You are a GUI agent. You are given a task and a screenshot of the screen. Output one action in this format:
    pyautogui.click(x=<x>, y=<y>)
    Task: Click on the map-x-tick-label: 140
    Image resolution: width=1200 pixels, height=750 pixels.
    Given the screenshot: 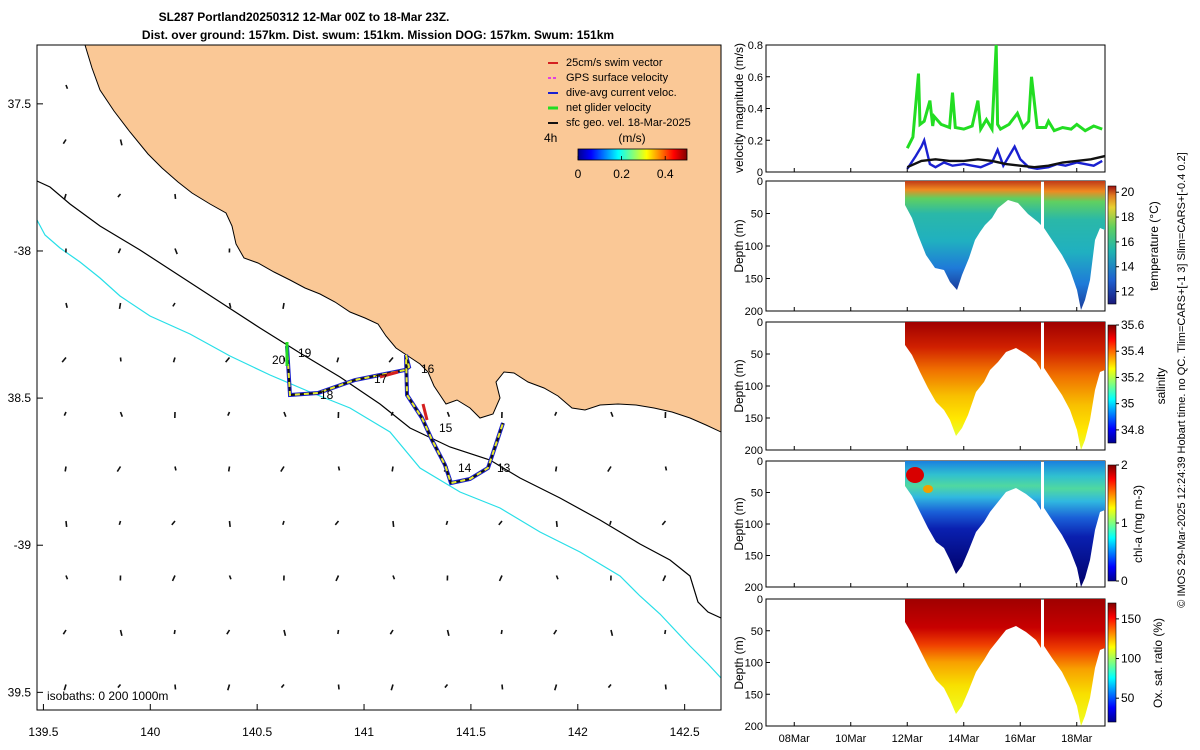 What is the action you would take?
    pyautogui.click(x=150, y=732)
    